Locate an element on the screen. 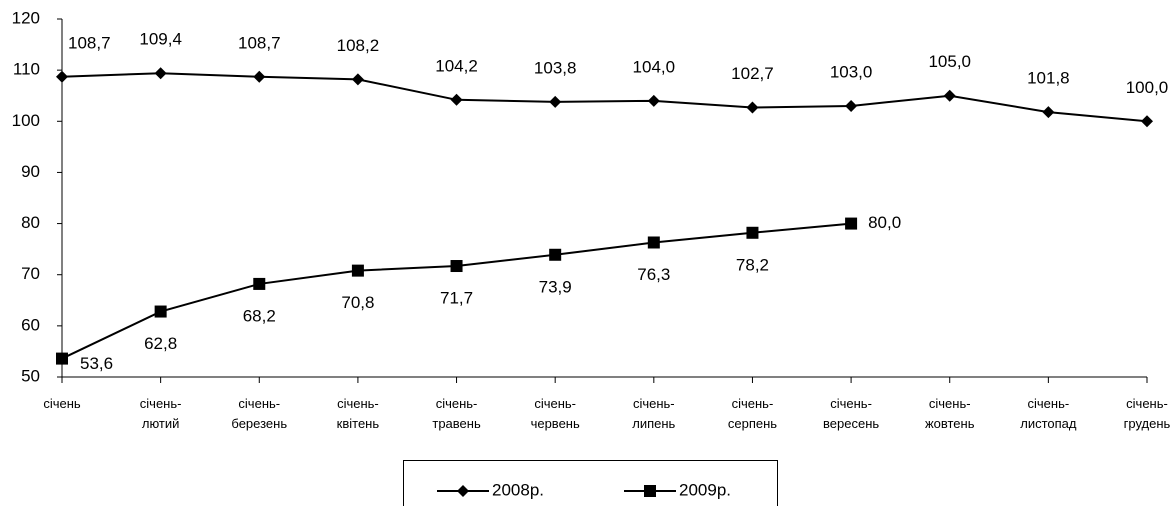 The width and height of the screenshot is (1175, 506). data-label: 103,8 is located at coordinates (555, 67).